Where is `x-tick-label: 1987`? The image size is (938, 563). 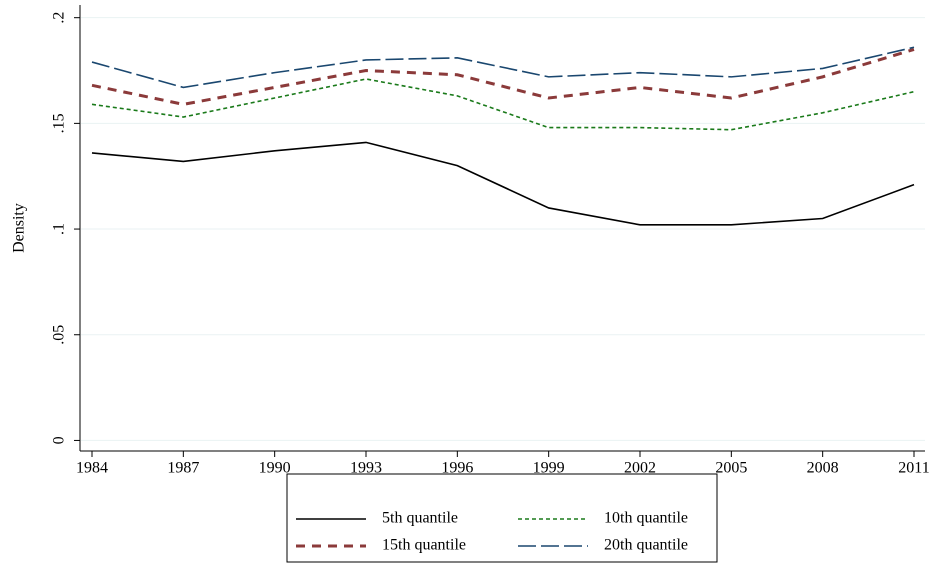 x-tick-label: 1987 is located at coordinates (183, 468).